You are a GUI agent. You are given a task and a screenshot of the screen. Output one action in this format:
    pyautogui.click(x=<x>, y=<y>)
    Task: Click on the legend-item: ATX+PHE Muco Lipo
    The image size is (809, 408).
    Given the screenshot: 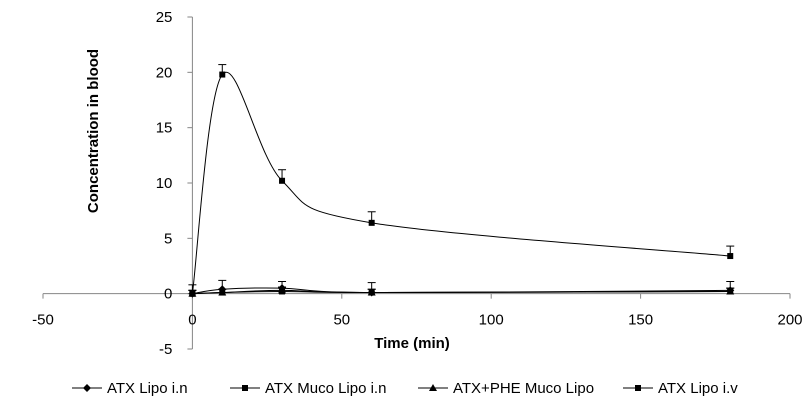 What is the action you would take?
    pyautogui.click(x=506, y=388)
    